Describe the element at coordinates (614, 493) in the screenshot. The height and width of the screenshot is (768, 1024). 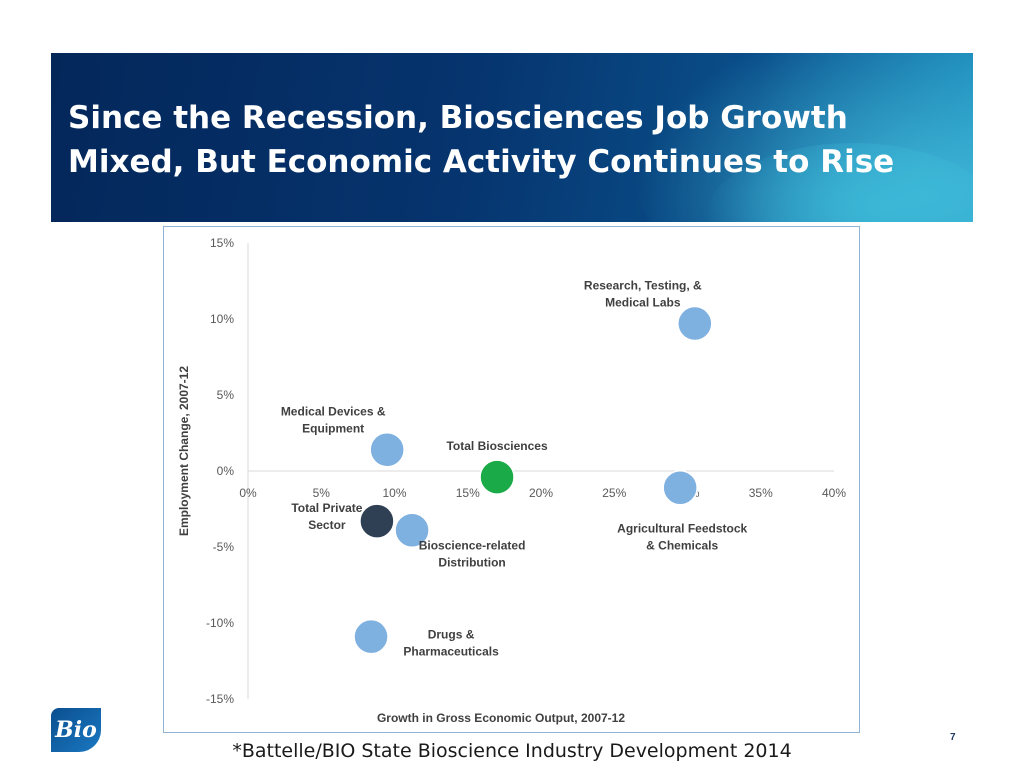
I see `x-tick-label: 25%` at that location.